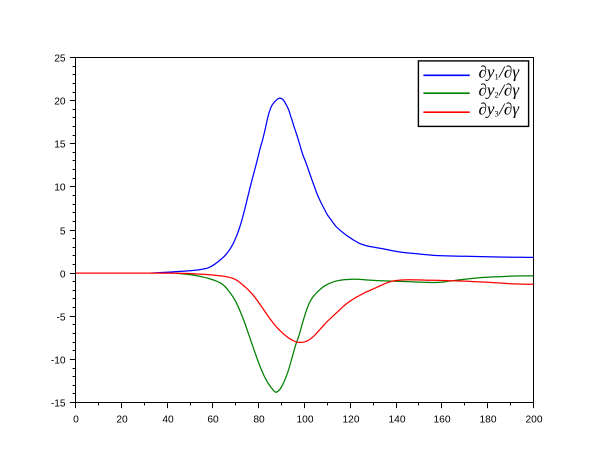  What do you see at coordinates (442, 419) in the screenshot?
I see `svg-text: 160` at bounding box center [442, 419].